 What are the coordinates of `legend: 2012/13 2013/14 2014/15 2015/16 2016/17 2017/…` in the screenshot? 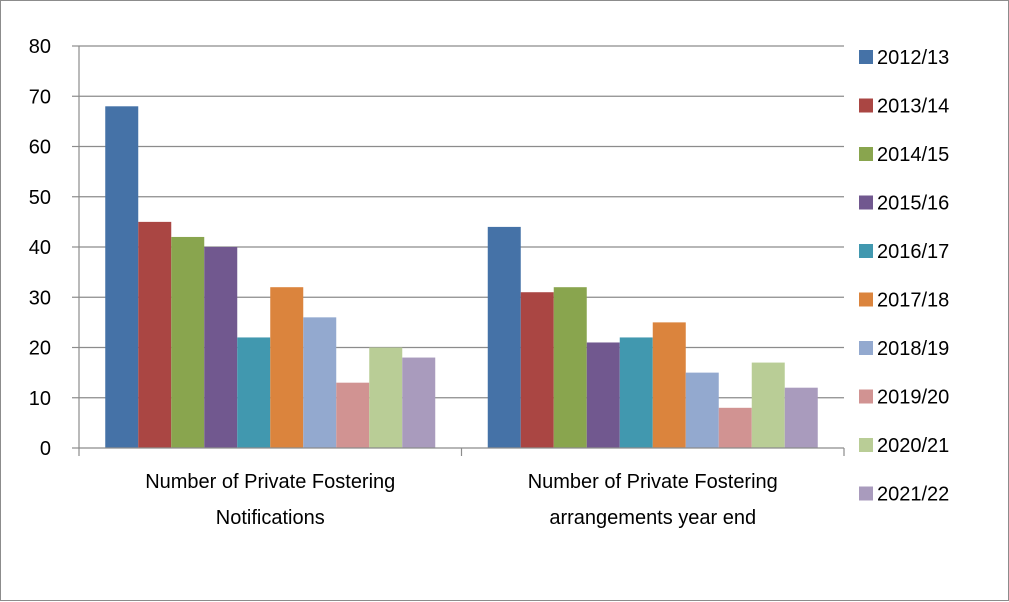 It's located at (904, 276).